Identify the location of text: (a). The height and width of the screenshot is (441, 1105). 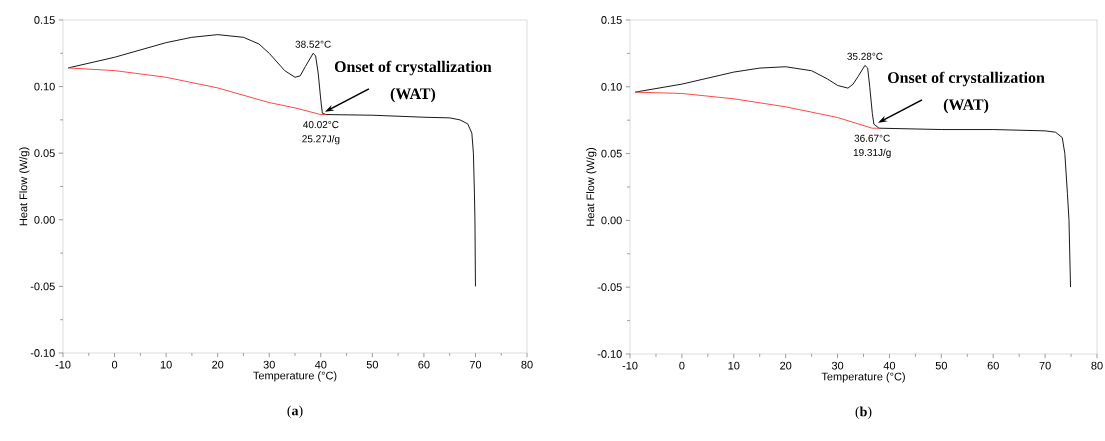
(295, 412).